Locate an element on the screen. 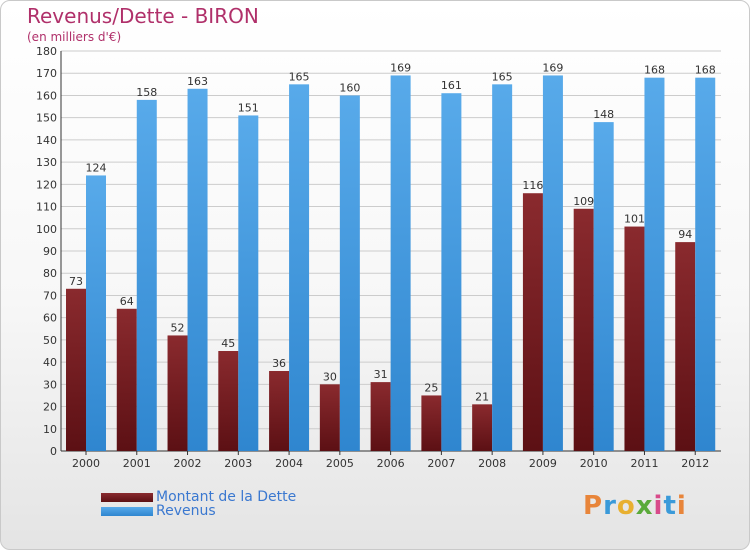  y-tick-label: 90 is located at coordinates (50, 251).